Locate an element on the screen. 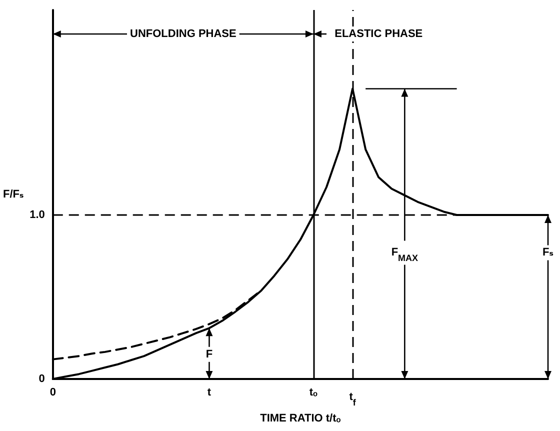 The width and height of the screenshot is (560, 431). x-tick-label: tₒ is located at coordinates (313, 392).